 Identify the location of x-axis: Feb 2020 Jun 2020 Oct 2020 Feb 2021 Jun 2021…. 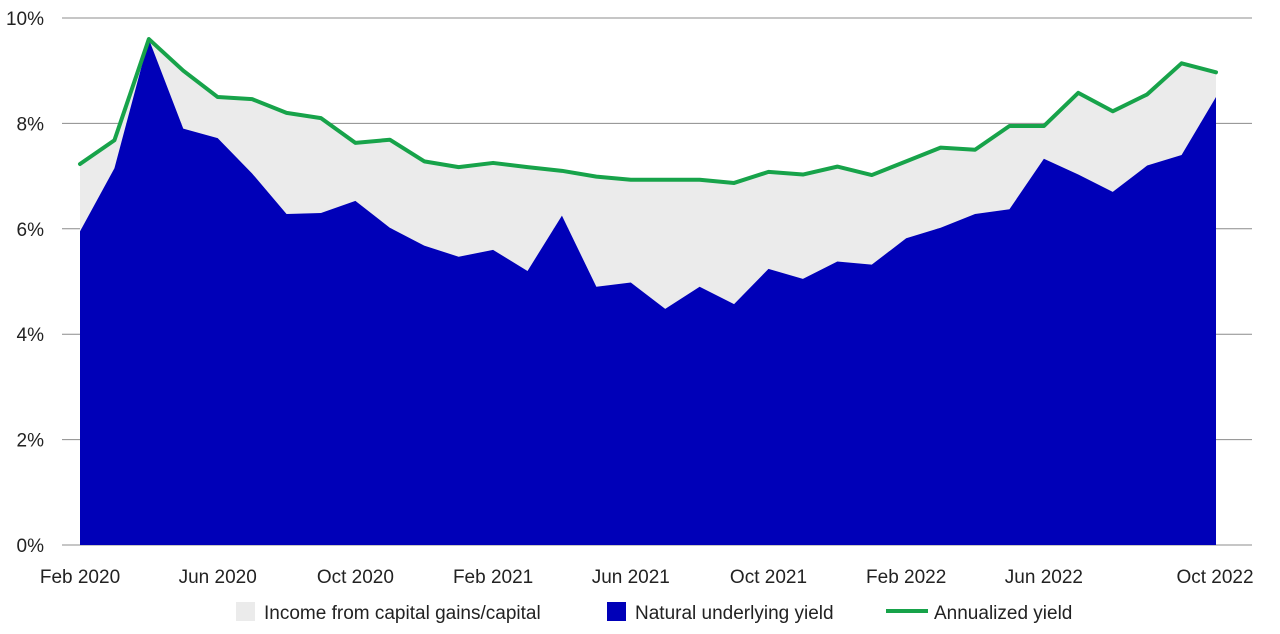
(647, 577).